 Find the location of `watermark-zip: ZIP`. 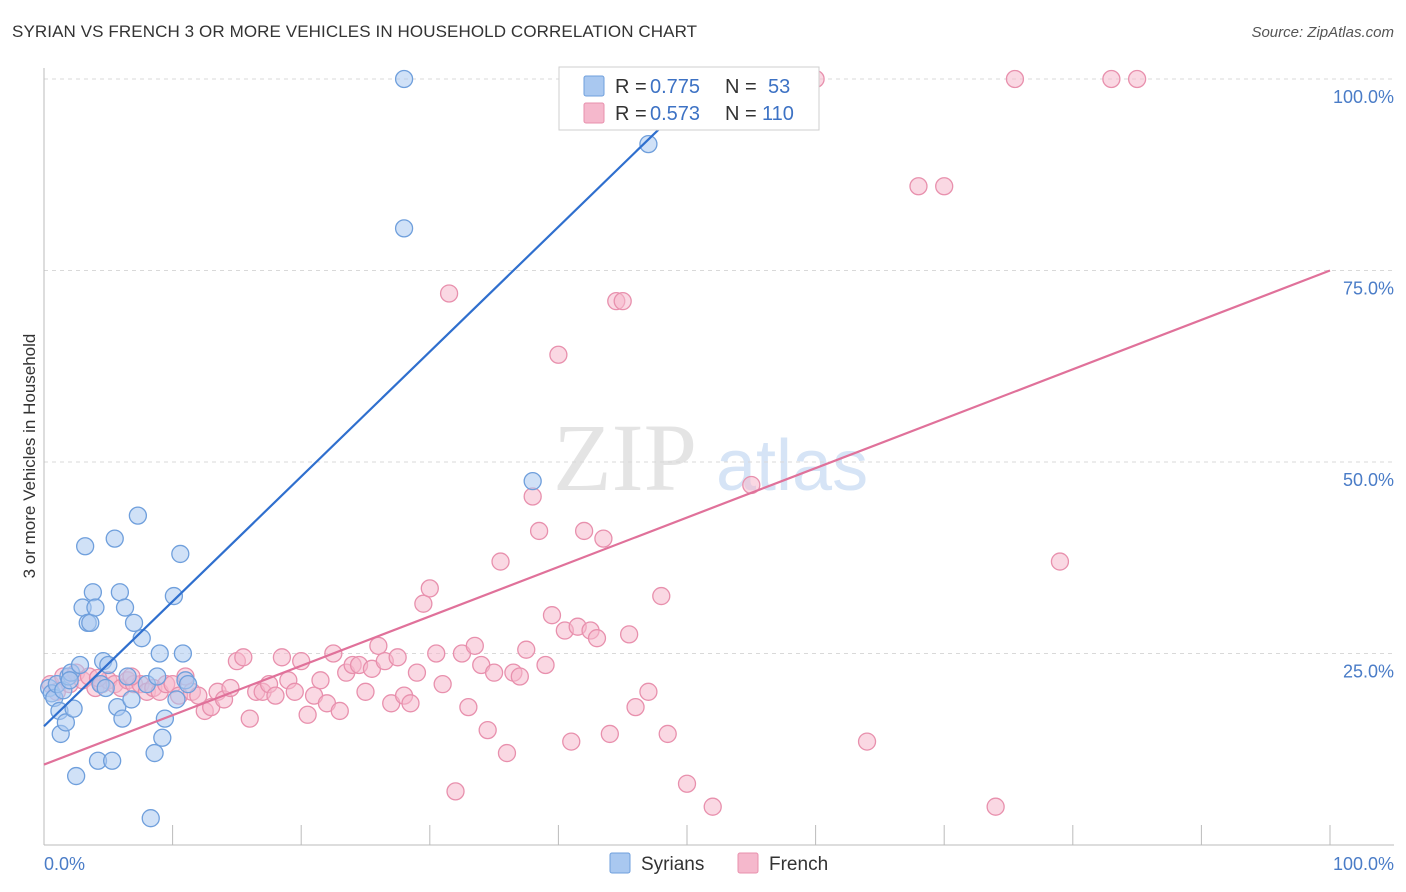

watermark-zip: ZIP is located at coordinates (625, 457).